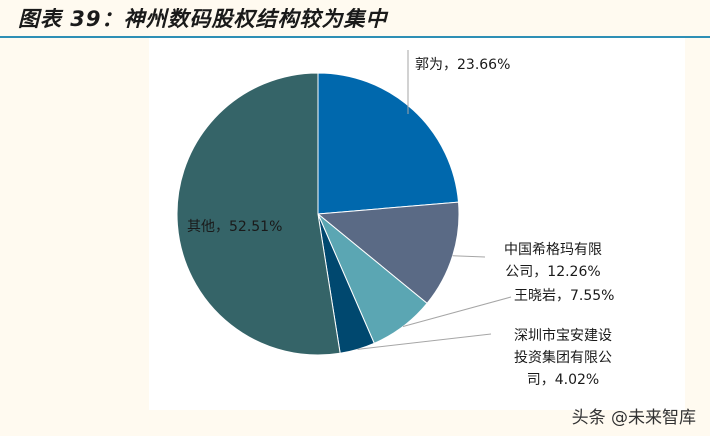 The height and width of the screenshot is (436, 710). I want to click on label-guowei: 郭为，23.66%, so click(463, 65).